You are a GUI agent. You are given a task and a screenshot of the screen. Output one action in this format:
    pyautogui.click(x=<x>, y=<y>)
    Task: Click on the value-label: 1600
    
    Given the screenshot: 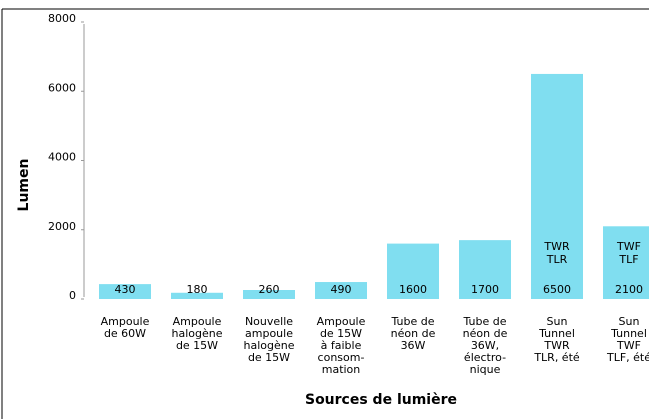 What is the action you would take?
    pyautogui.click(x=413, y=289)
    